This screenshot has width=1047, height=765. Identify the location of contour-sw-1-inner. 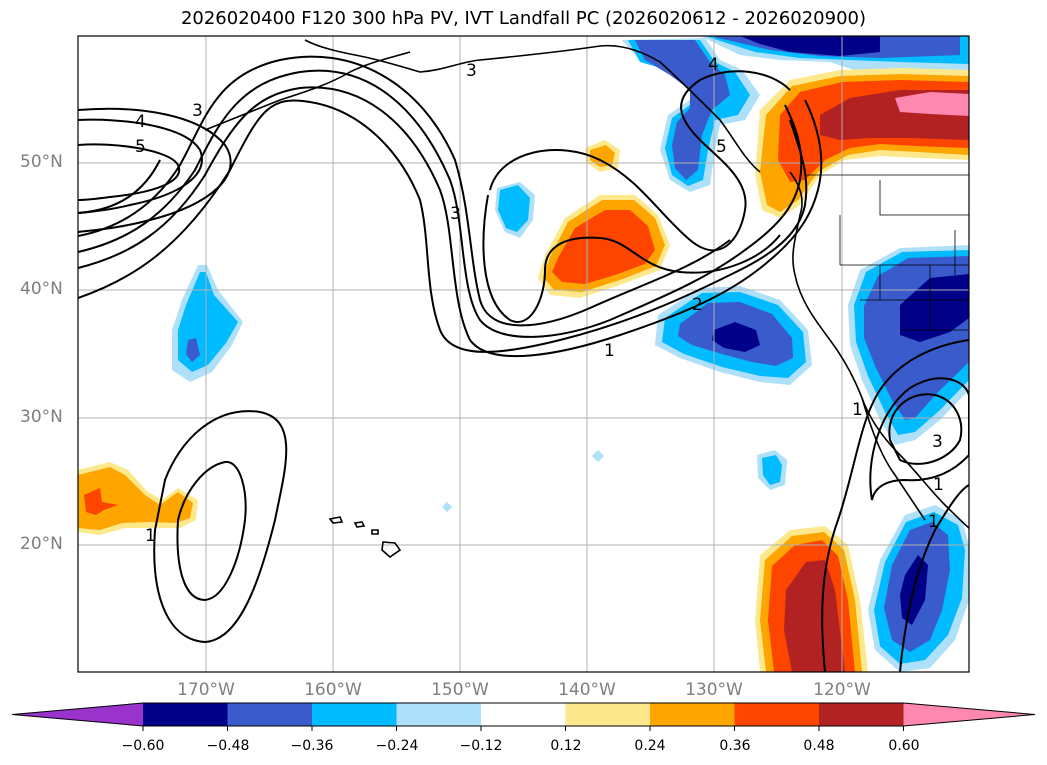
(211, 531).